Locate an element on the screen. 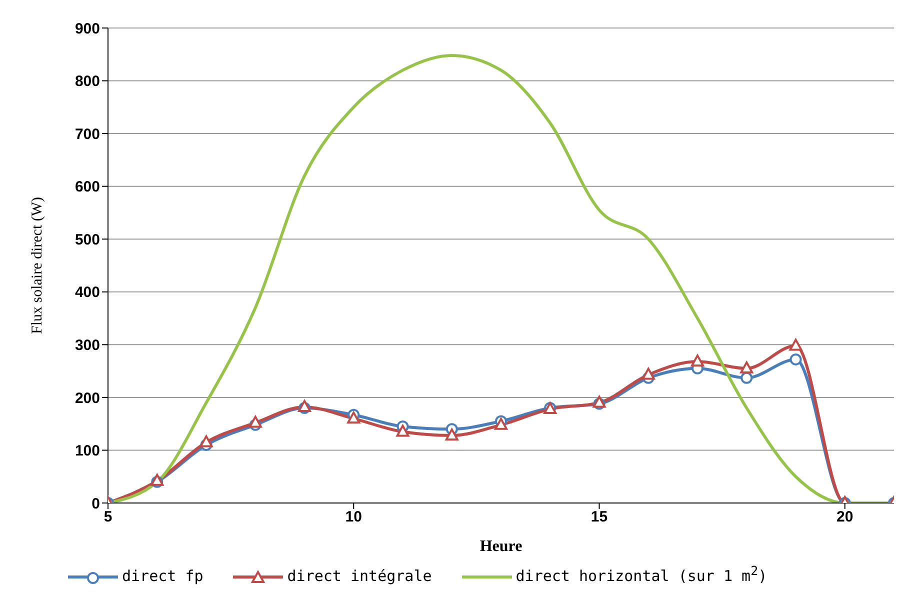 This screenshot has width=908, height=603. y-tick-label: 600 is located at coordinates (87, 187).